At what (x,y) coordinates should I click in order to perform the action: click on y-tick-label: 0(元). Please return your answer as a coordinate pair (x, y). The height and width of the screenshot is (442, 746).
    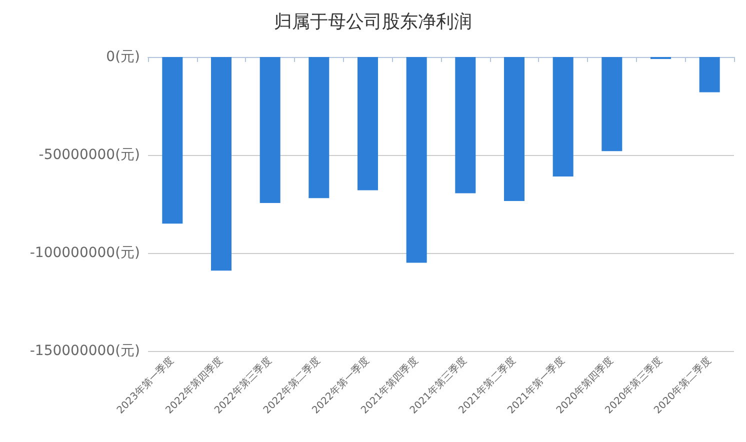
    Looking at the image, I should click on (123, 57).